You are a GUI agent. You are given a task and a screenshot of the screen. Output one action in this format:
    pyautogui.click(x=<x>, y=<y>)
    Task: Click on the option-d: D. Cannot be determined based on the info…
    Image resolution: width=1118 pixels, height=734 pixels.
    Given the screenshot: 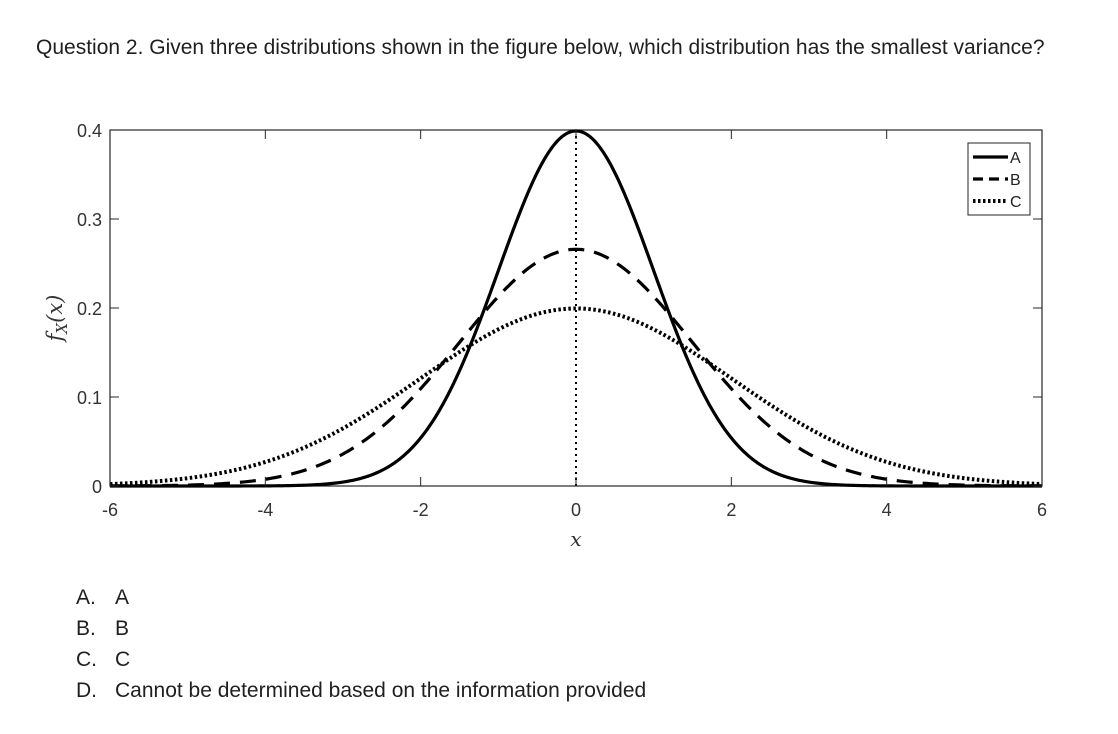 What is the action you would take?
    pyautogui.click(x=361, y=690)
    